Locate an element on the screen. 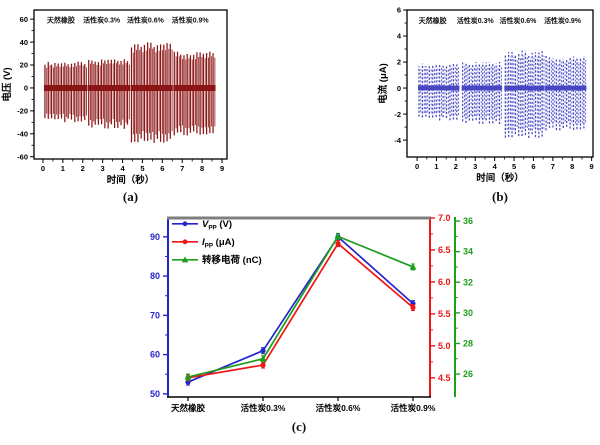  svg-text: -60 is located at coordinates (22, 156).